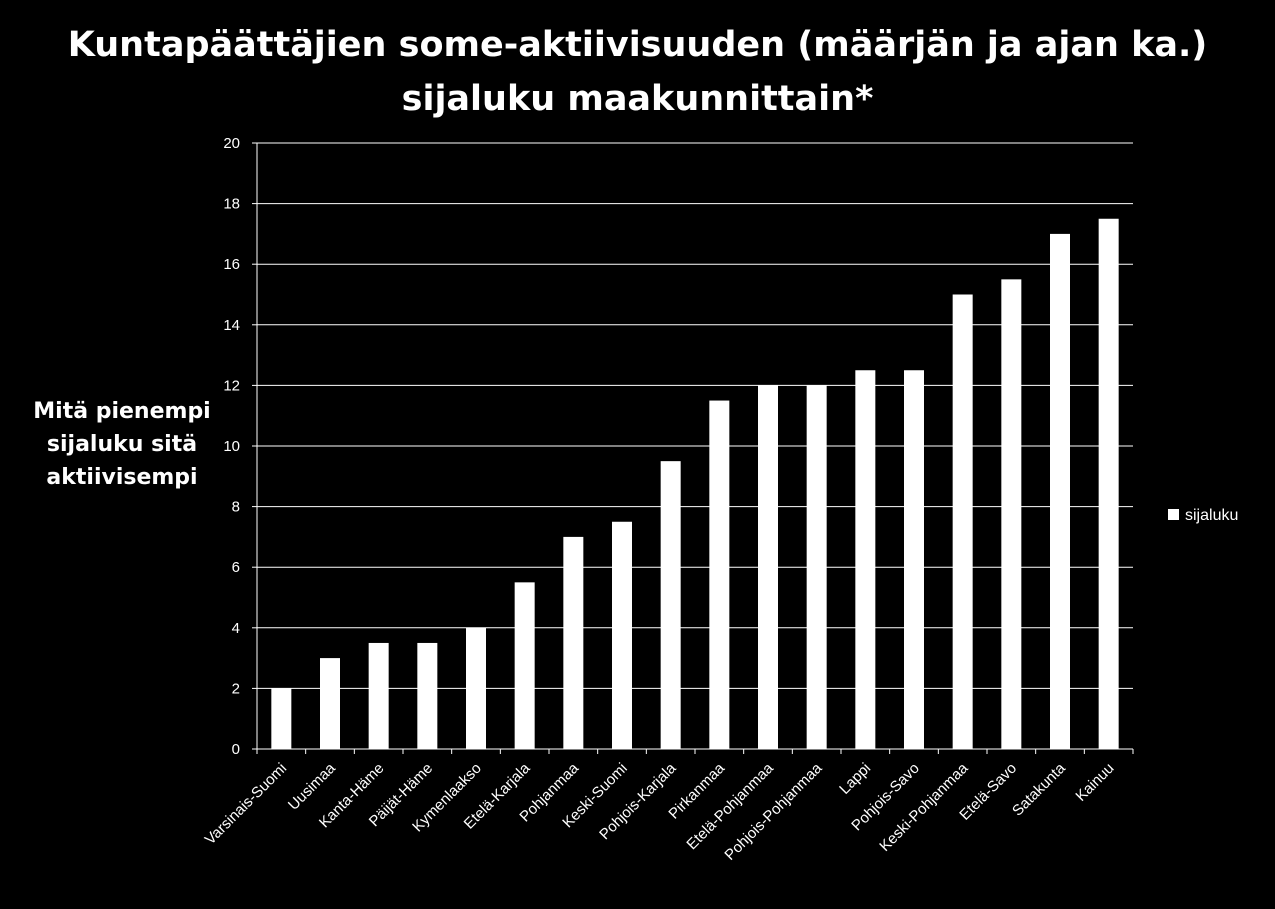 The height and width of the screenshot is (909, 1275). I want to click on chart-title-line-2: sijaluku maakunnittain*, so click(637, 99).